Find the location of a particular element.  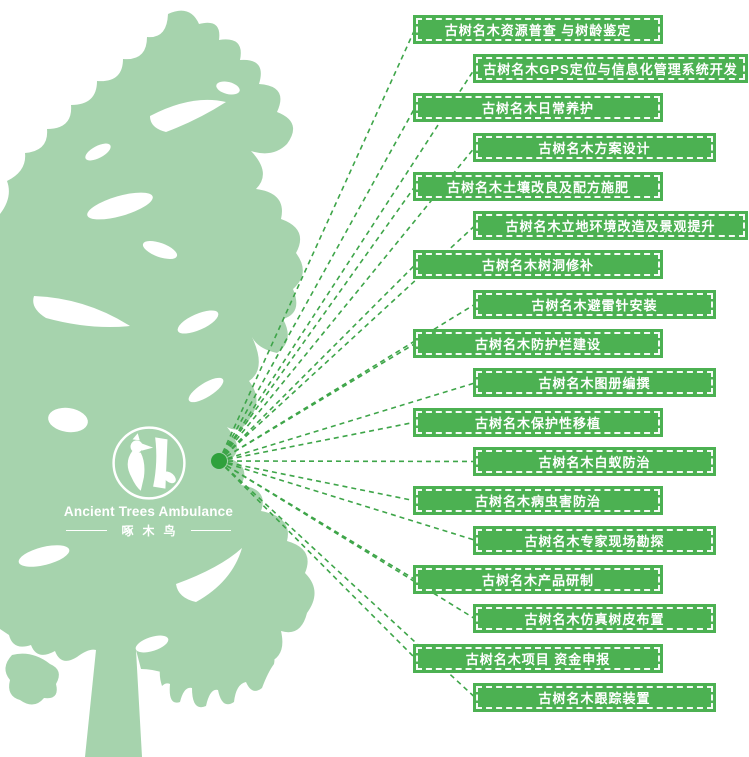

woodpecker-logo-icon is located at coordinates (148, 463).